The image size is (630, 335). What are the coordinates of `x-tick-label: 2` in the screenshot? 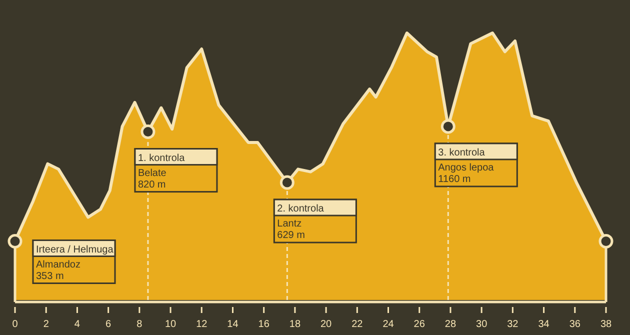 It's located at (46, 324).